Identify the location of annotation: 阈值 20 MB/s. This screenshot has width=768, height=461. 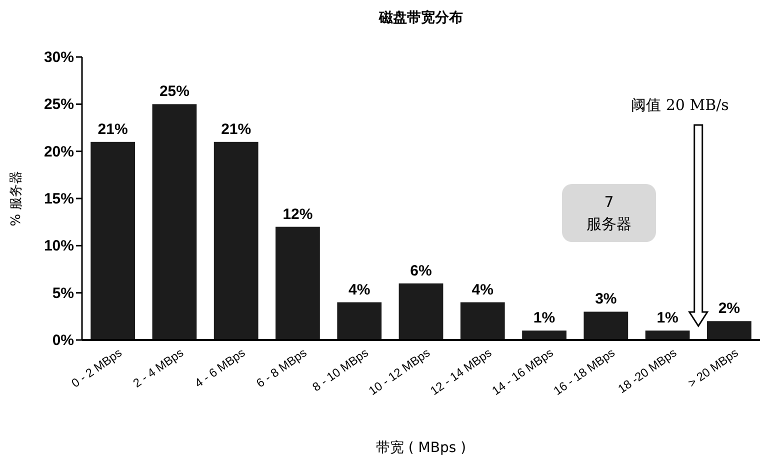
(680, 105).